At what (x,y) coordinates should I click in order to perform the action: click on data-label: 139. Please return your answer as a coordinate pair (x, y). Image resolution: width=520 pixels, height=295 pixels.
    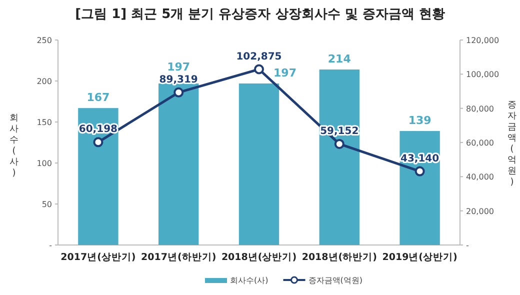
    Looking at the image, I should click on (420, 121).